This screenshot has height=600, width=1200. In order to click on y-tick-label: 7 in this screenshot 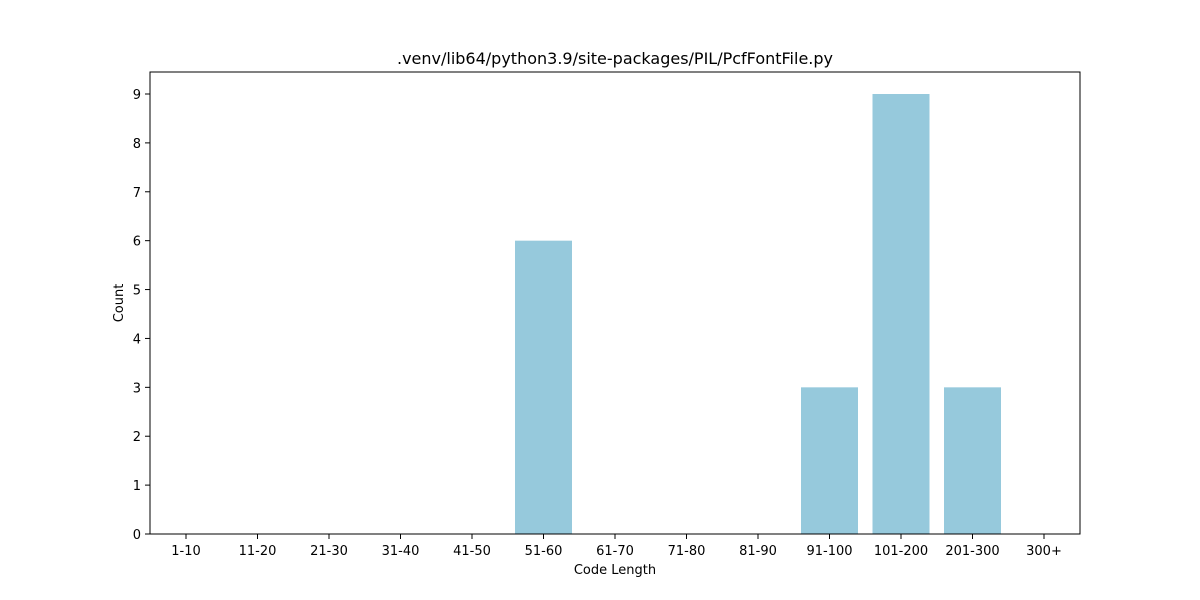, I will do `click(137, 193)`.